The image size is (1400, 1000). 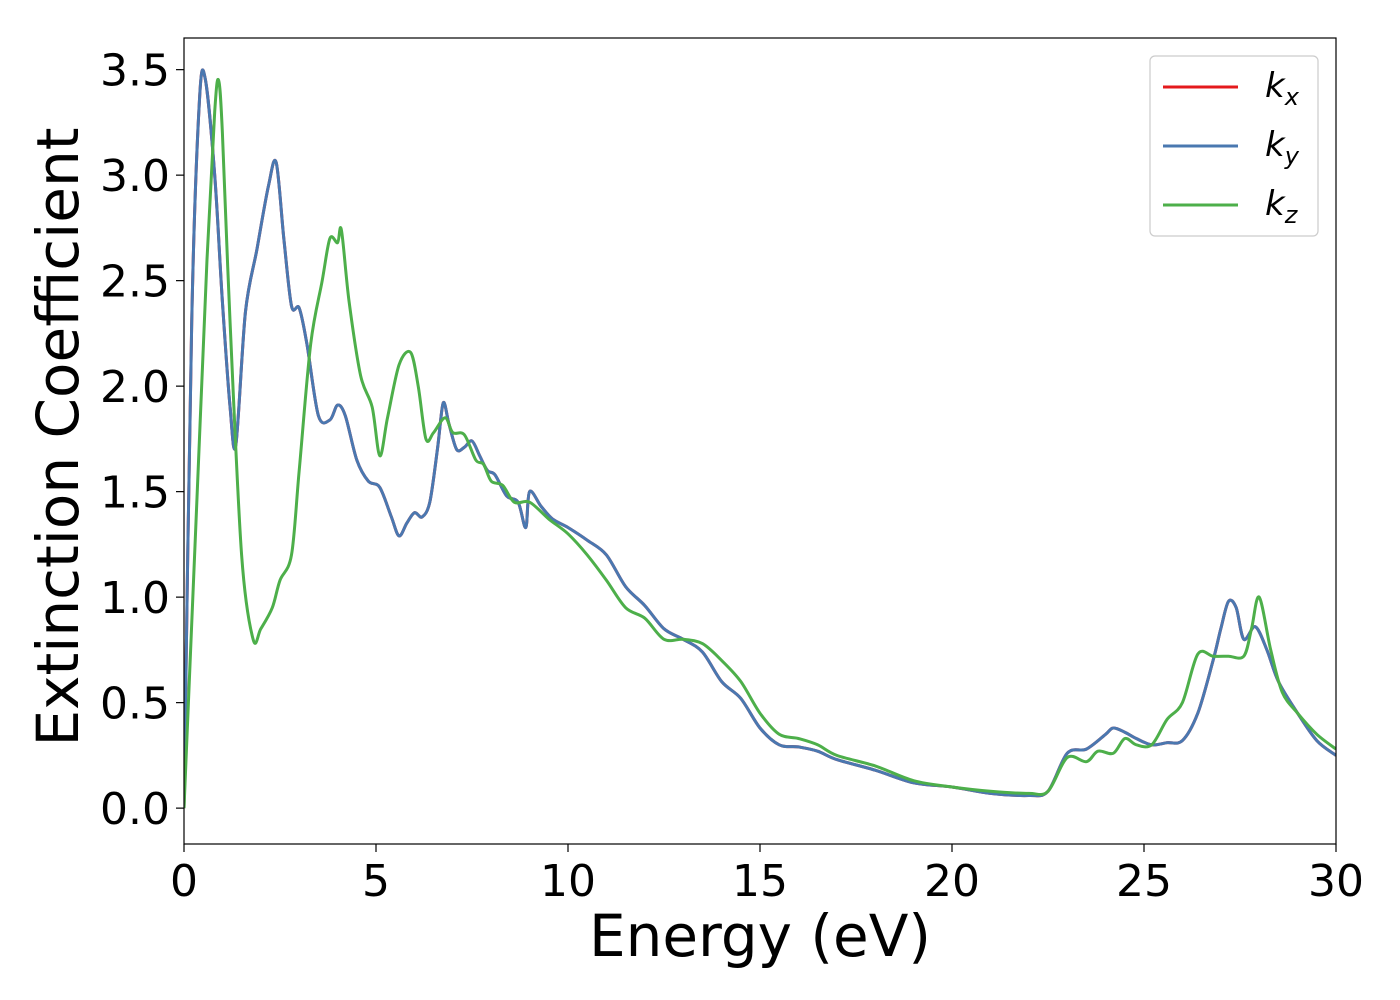 I want to click on x-tick-label: 20, so click(x=952, y=881).